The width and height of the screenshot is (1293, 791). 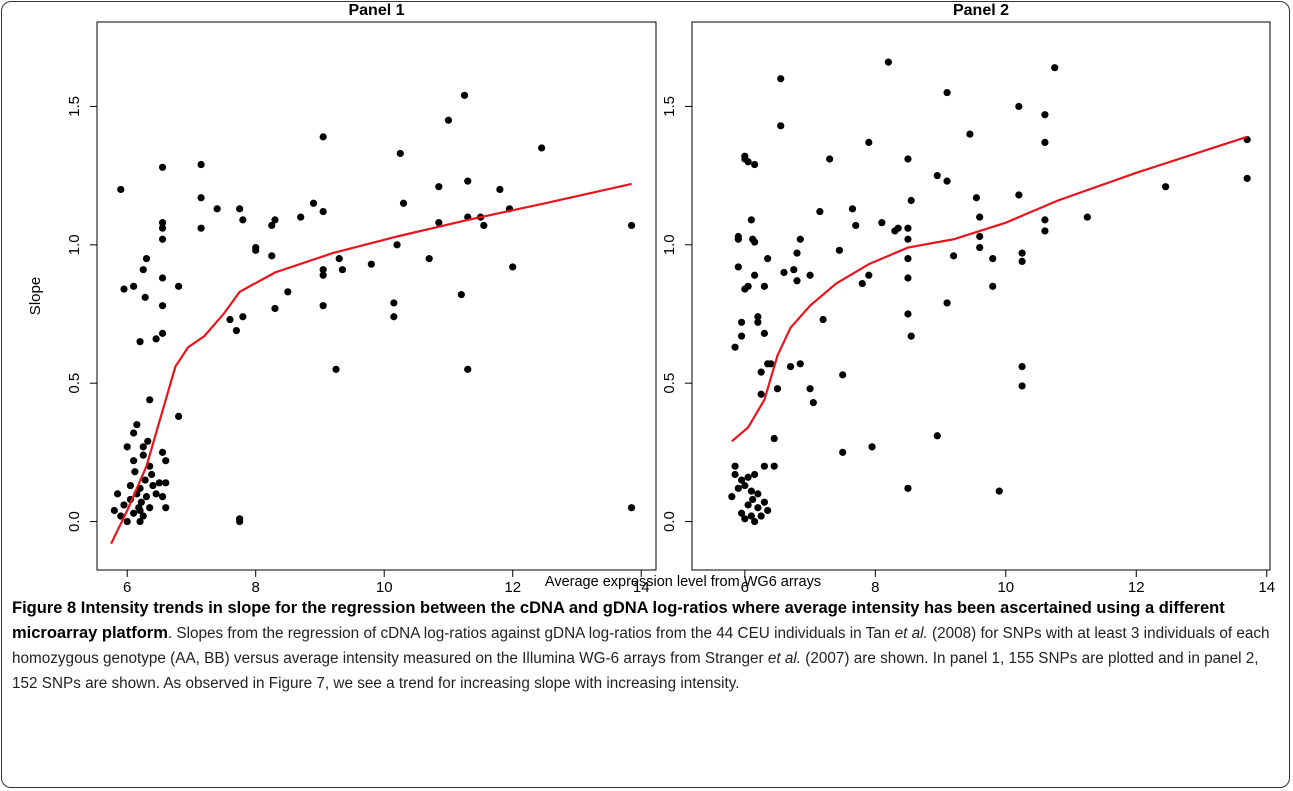 I want to click on x-tick-label: 8, so click(x=875, y=587).